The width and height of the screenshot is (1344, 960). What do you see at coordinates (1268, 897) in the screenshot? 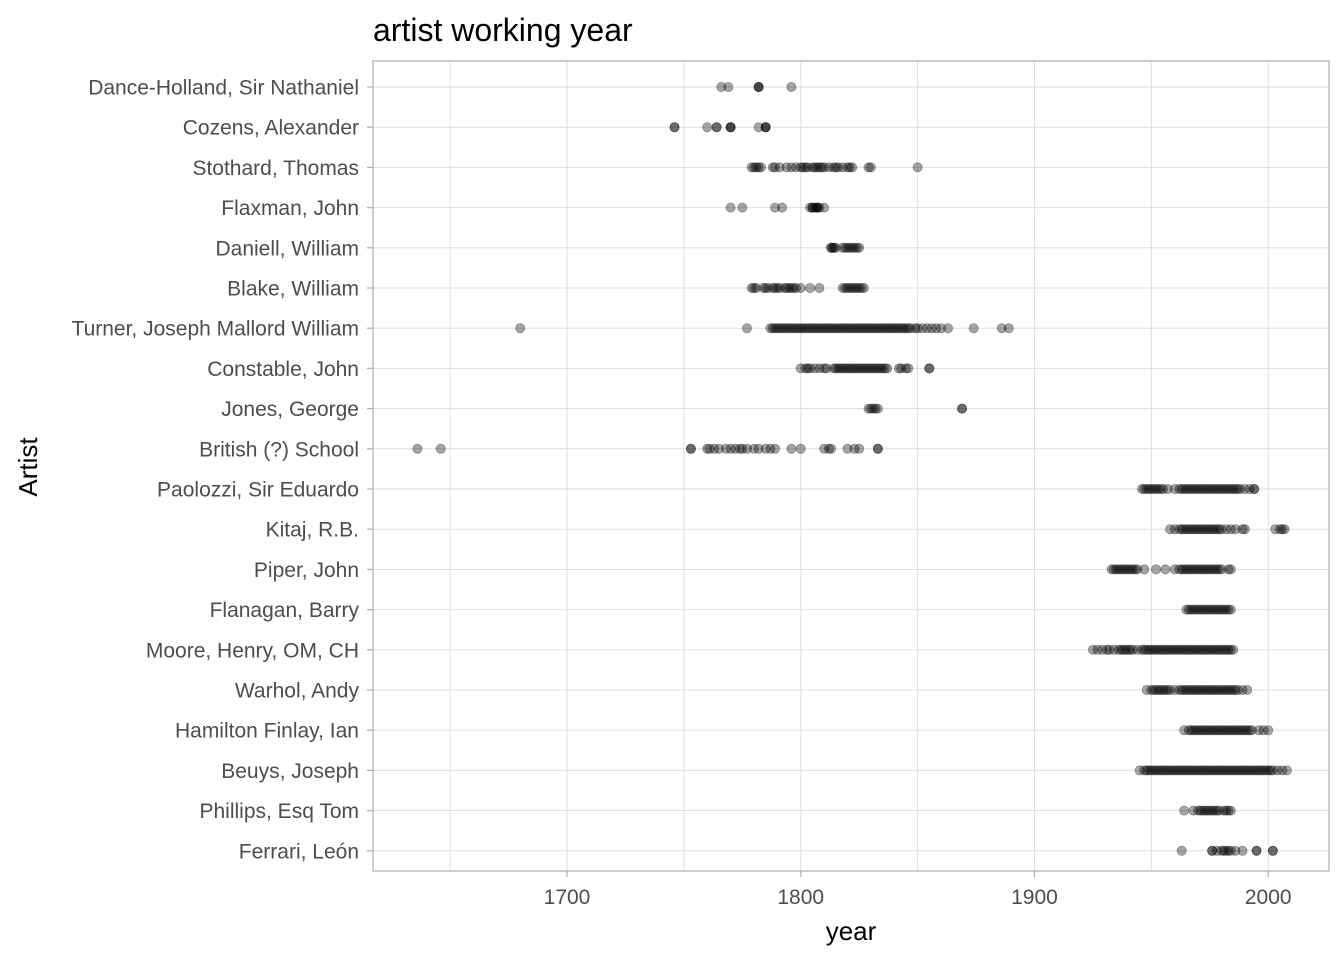
I see `x-tick-label: 2000` at bounding box center [1268, 897].